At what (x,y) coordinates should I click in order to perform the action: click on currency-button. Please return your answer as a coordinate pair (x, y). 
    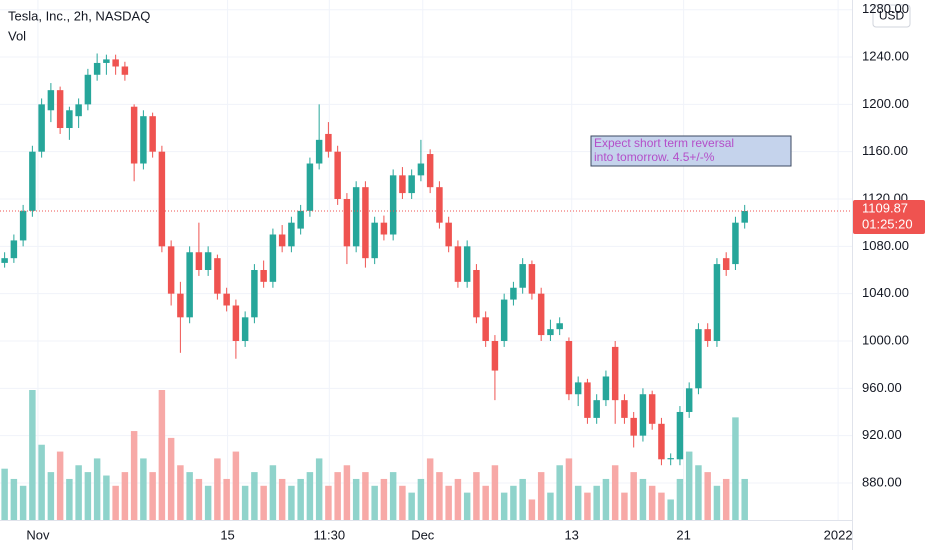
    Looking at the image, I should click on (891, 16).